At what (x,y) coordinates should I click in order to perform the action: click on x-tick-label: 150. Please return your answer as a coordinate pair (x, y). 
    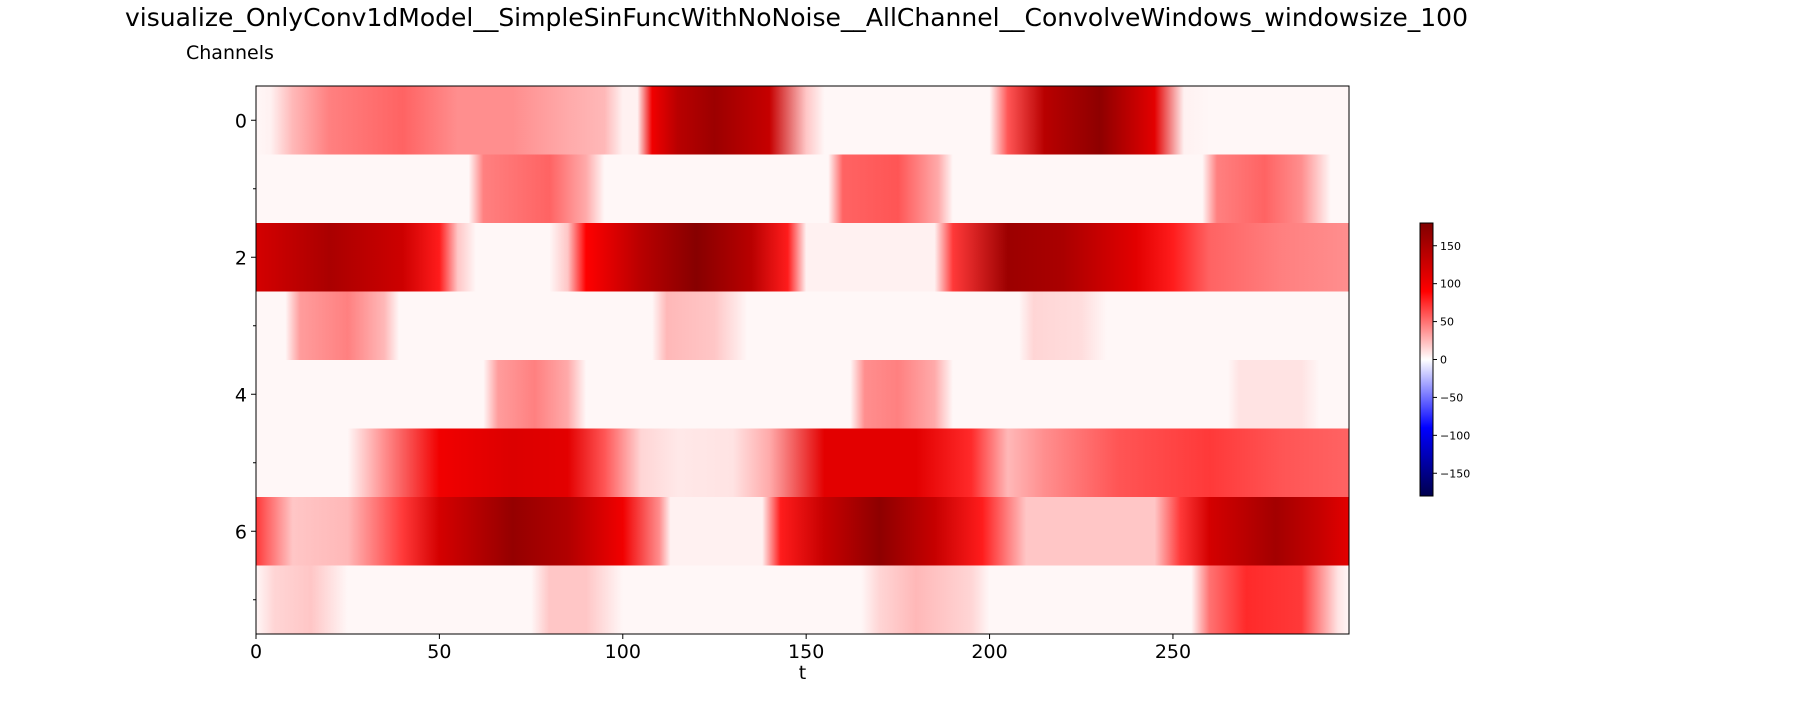
    Looking at the image, I should click on (806, 652).